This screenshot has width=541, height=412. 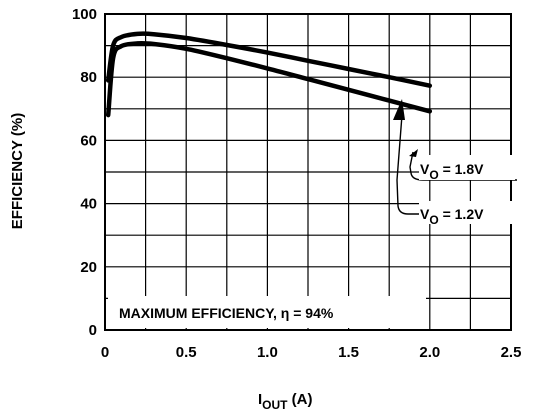 I want to click on annotation-text: MAXIMUM EFFICIENCY, η = 94%, so click(x=226, y=313).